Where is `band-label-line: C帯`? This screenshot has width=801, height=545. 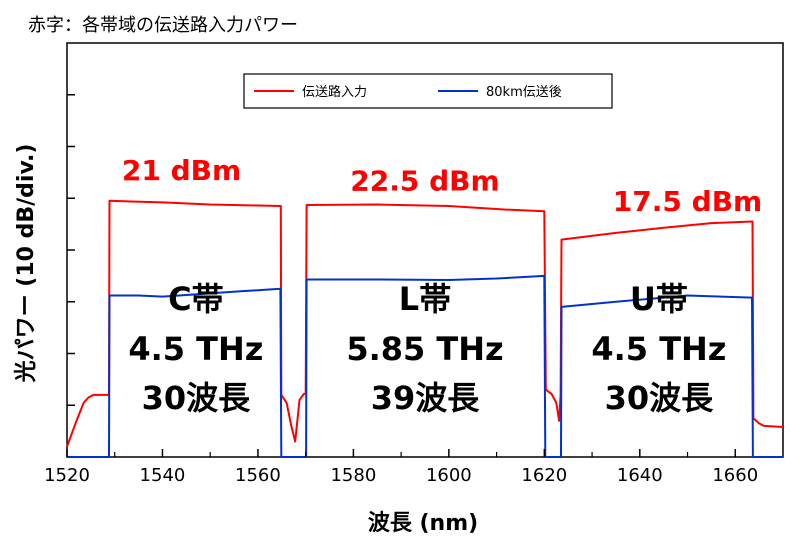
band-label-line: C帯 is located at coordinates (196, 299).